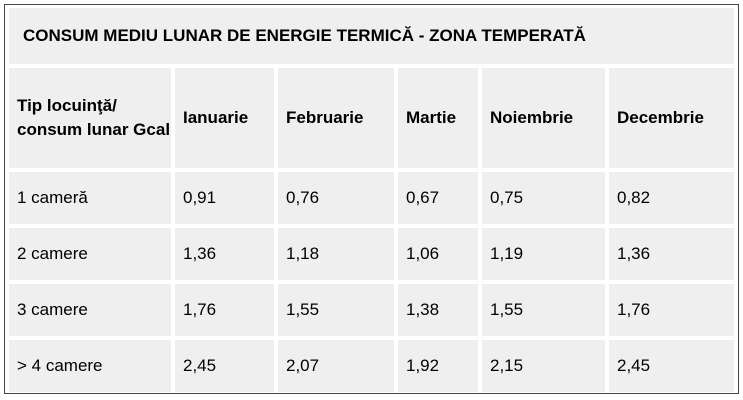 This screenshot has height=400, width=743. I want to click on value-cell: 0,75, so click(543, 198).